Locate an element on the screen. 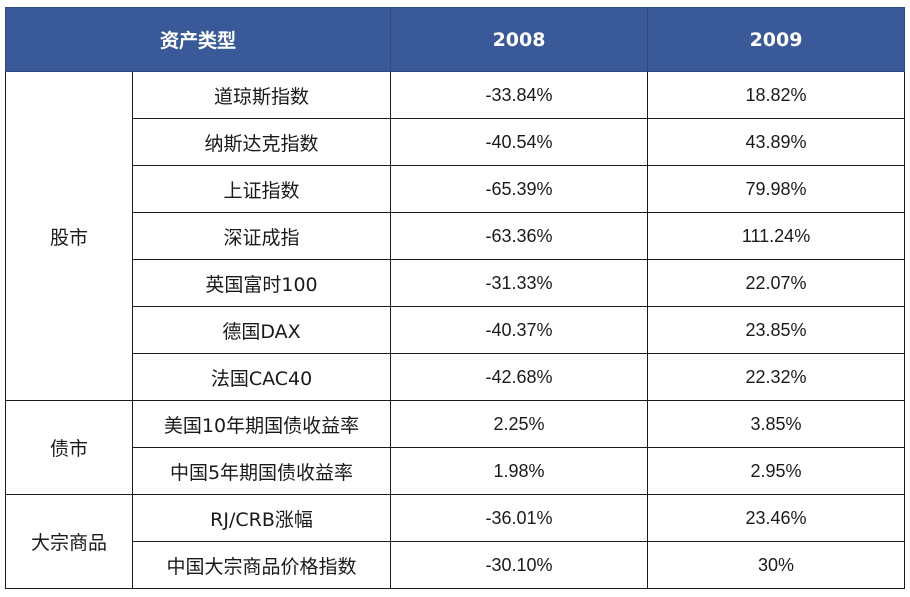 This screenshot has width=910, height=597. asset-name: 美国10年期国债收益率 is located at coordinates (261, 424).